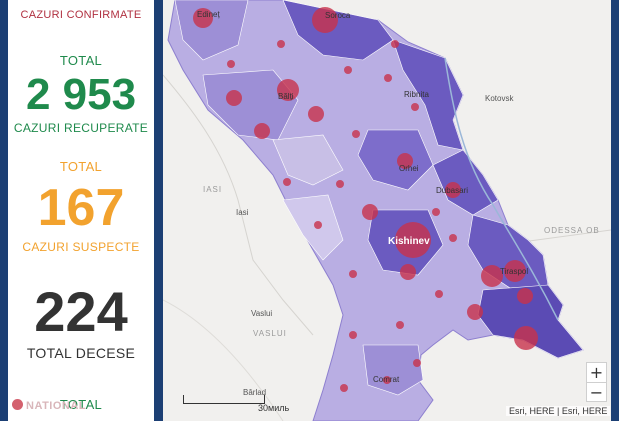  I want to click on deaths-label: TOTAL DECESE, so click(81, 353).